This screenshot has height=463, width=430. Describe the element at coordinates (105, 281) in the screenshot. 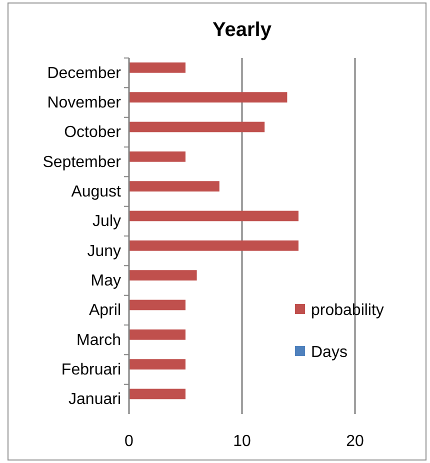

I see `y-tick-label: May` at that location.